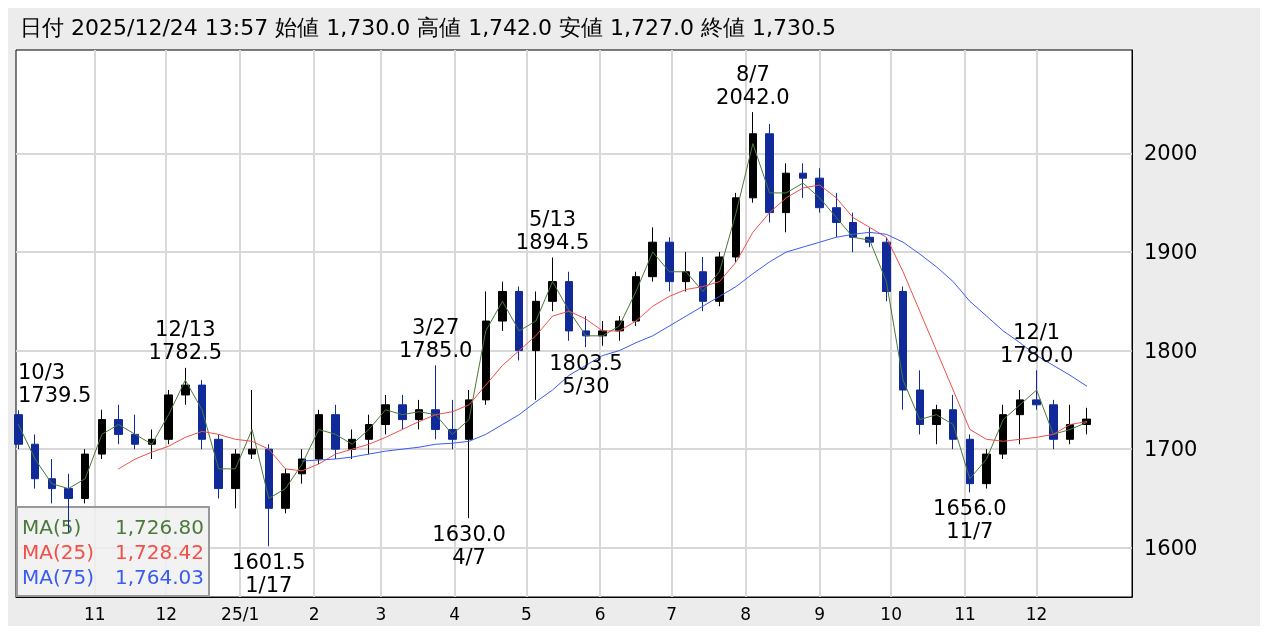 This screenshot has width=1268, height=634. What do you see at coordinates (526, 613) in the screenshot?
I see `x-tick-label: 5` at bounding box center [526, 613].